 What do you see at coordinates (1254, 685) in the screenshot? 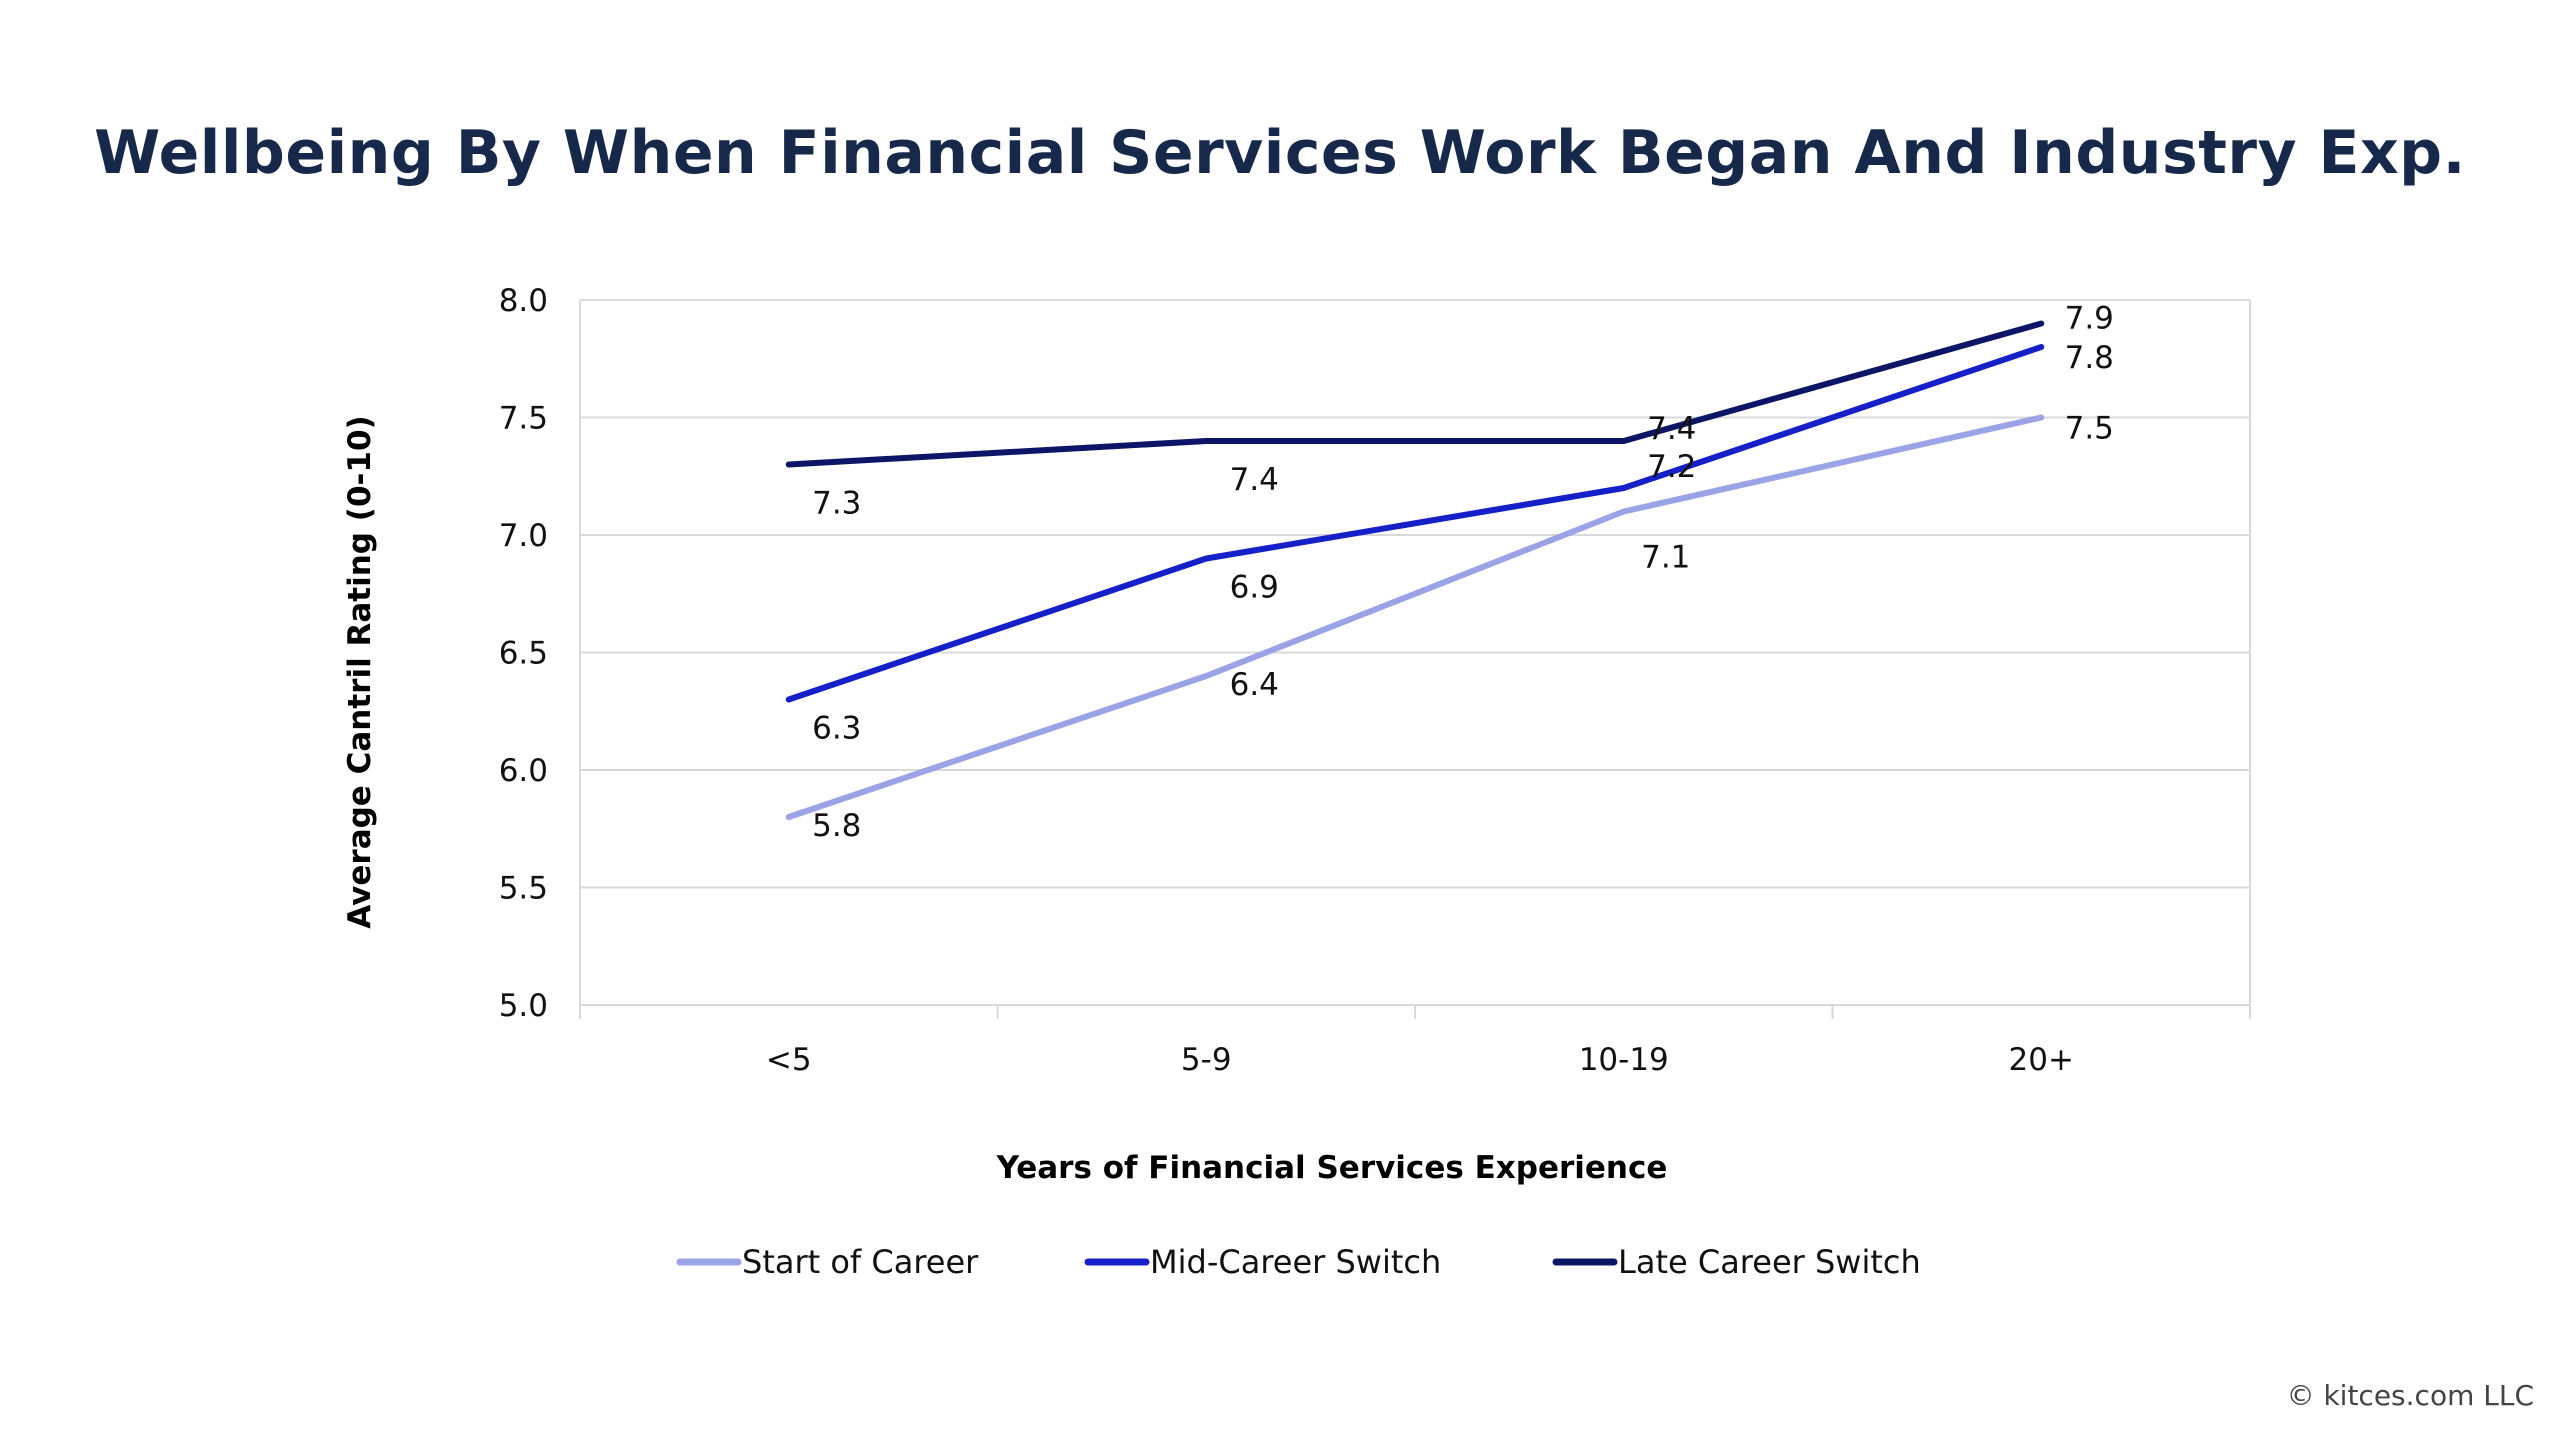
I see `data-label: 6.4` at bounding box center [1254, 685].